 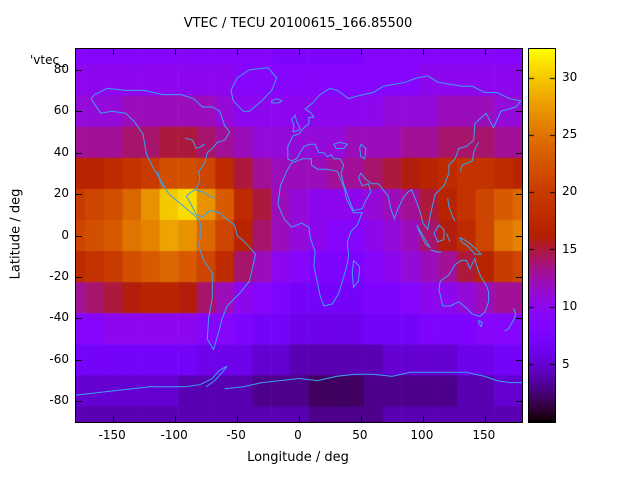 What do you see at coordinates (174, 435) in the screenshot?
I see `x-tick-label: -100` at bounding box center [174, 435].